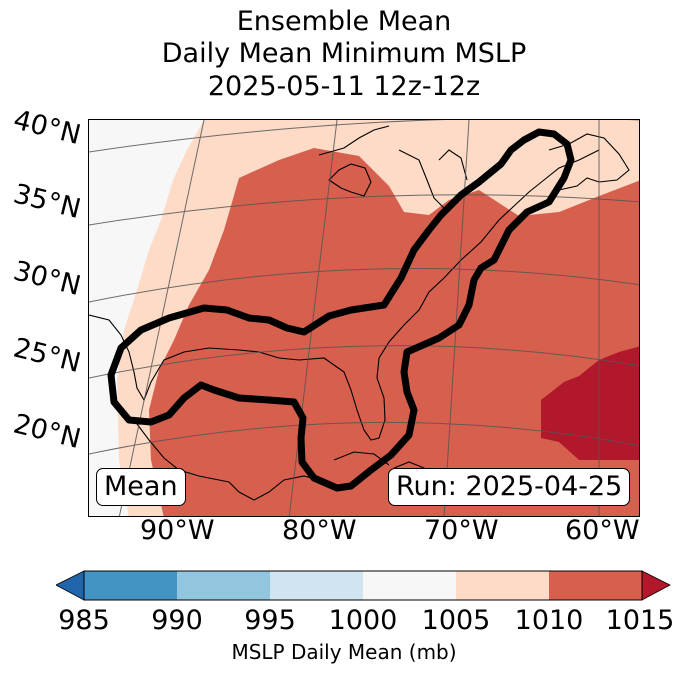 The image size is (688, 674). I want to click on lon-label-60w: 60°W, so click(602, 530).